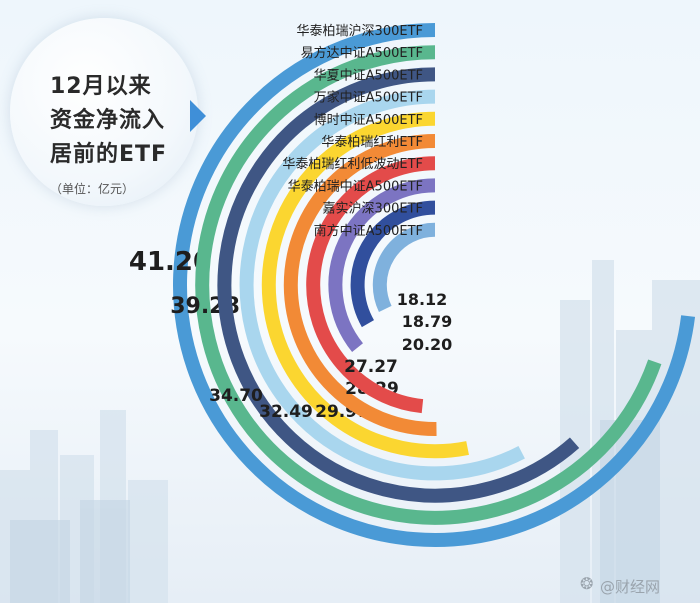 The height and width of the screenshot is (603, 700). Describe the element at coordinates (427, 321) in the screenshot. I see `value-label-9: 18.79` at that location.